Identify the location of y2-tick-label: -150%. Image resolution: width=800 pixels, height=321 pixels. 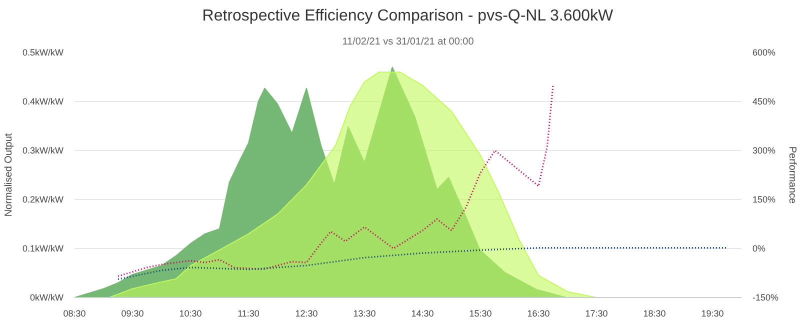
(765, 297).